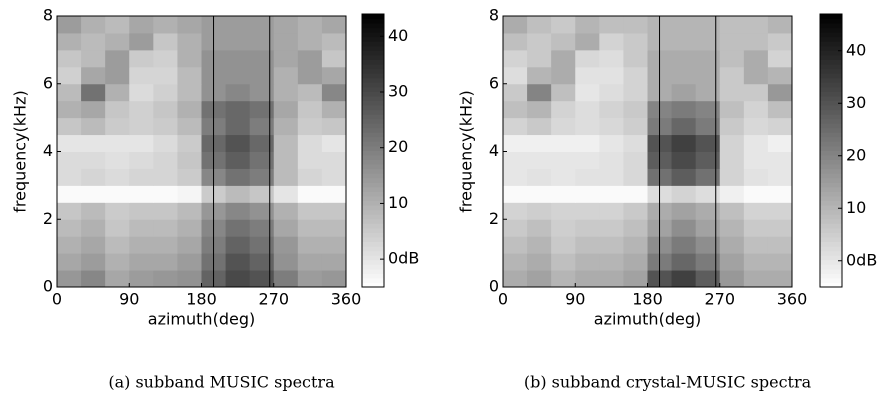  I want to click on y-tick-label: 6, so click(494, 82).